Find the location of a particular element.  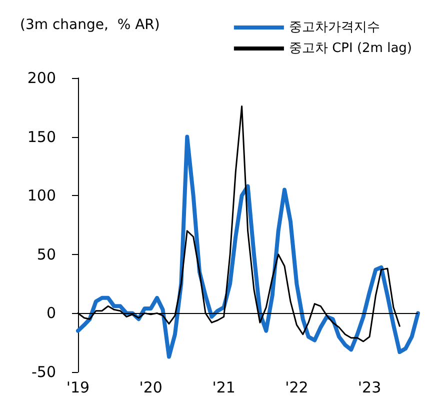

y-tick-label: 150 is located at coordinates (41, 137).